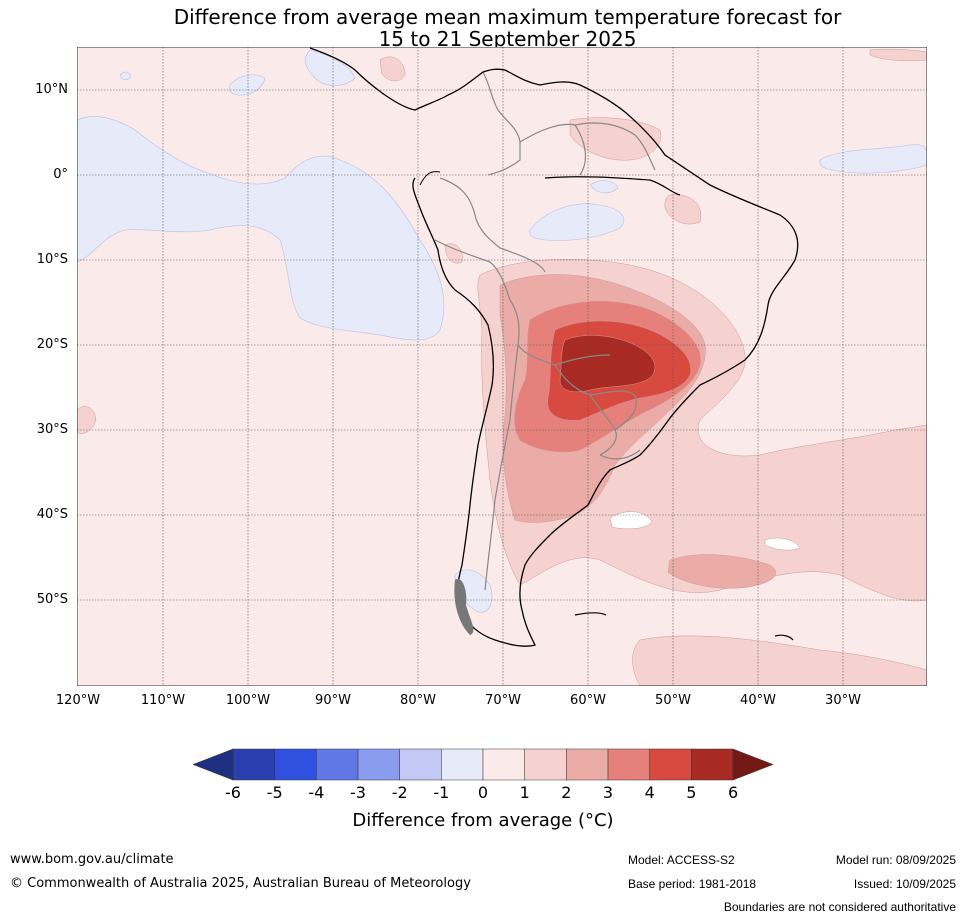 The image size is (965, 919). Describe the element at coordinates (588, 700) in the screenshot. I see `lon-label: 60°W` at that location.